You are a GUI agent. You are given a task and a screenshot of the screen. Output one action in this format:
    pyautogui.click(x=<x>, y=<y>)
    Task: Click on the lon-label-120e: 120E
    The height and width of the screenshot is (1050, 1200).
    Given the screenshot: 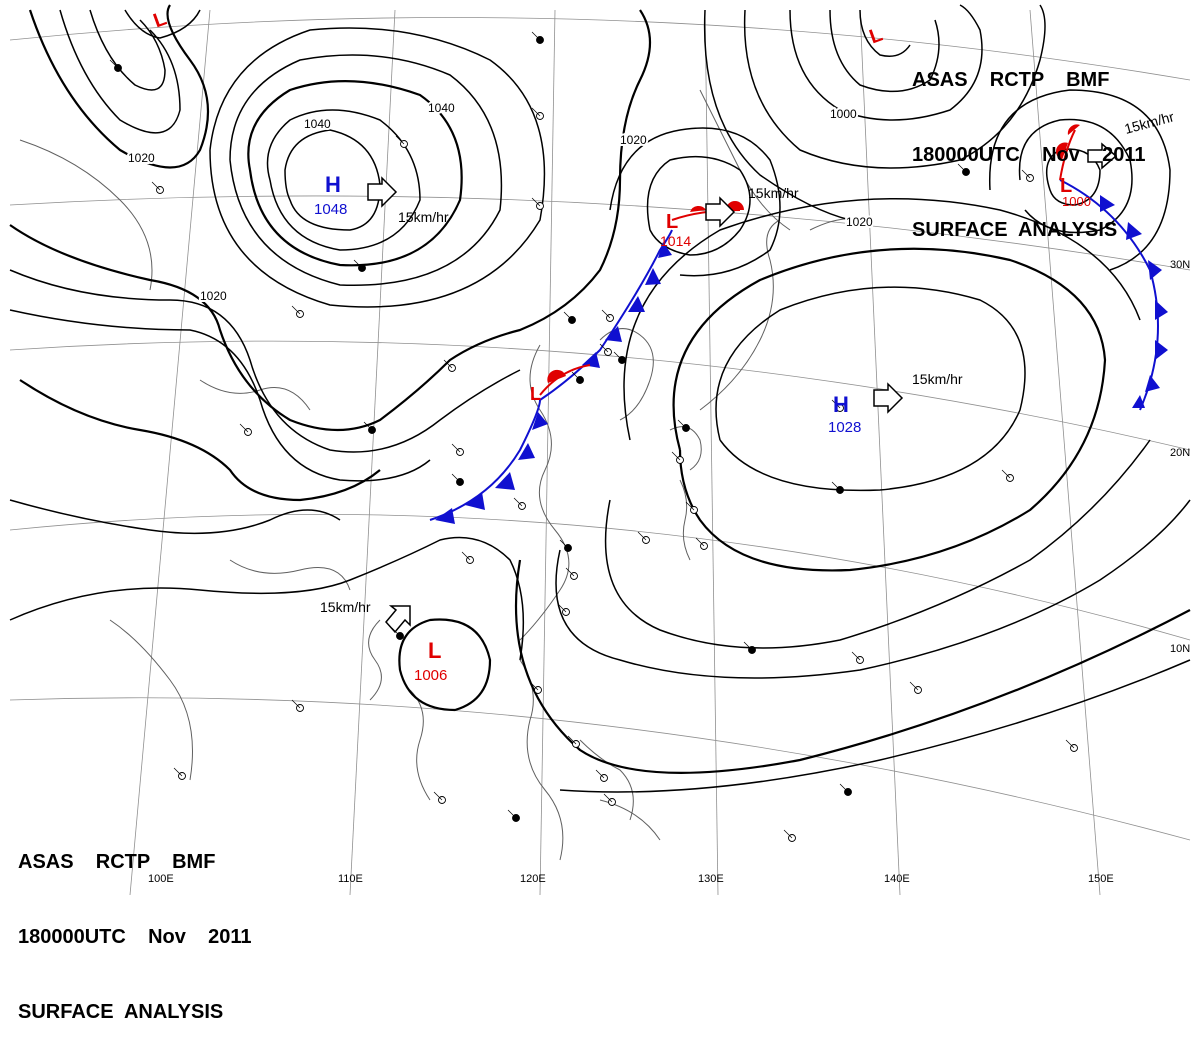 What is the action you would take?
    pyautogui.click(x=533, y=879)
    